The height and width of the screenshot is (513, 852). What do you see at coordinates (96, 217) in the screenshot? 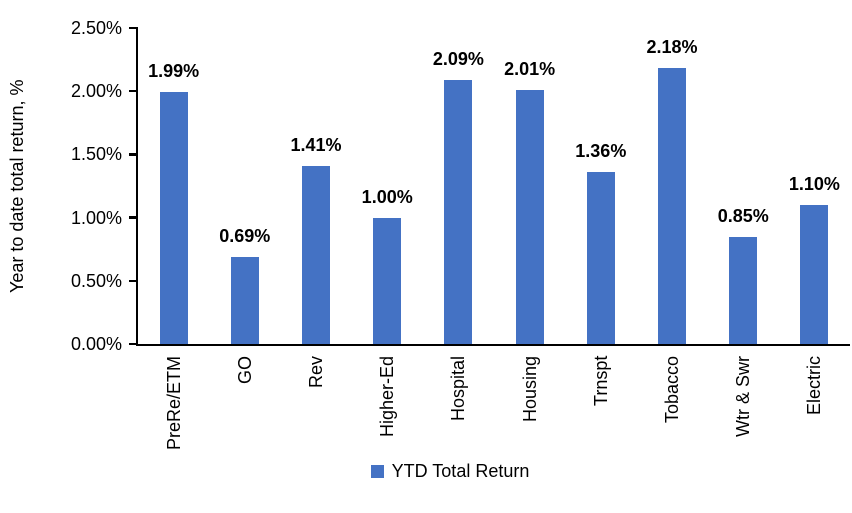
I see `y-axis-tick-label: 1.00%` at bounding box center [96, 217].